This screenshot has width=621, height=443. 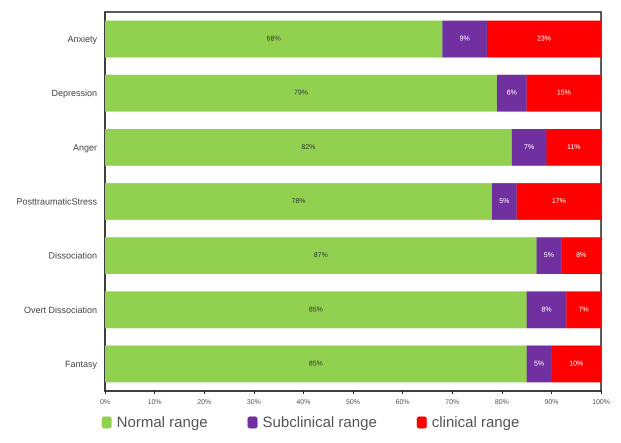 What do you see at coordinates (74, 93) in the screenshot?
I see `y-tick-label: Depression` at bounding box center [74, 93].